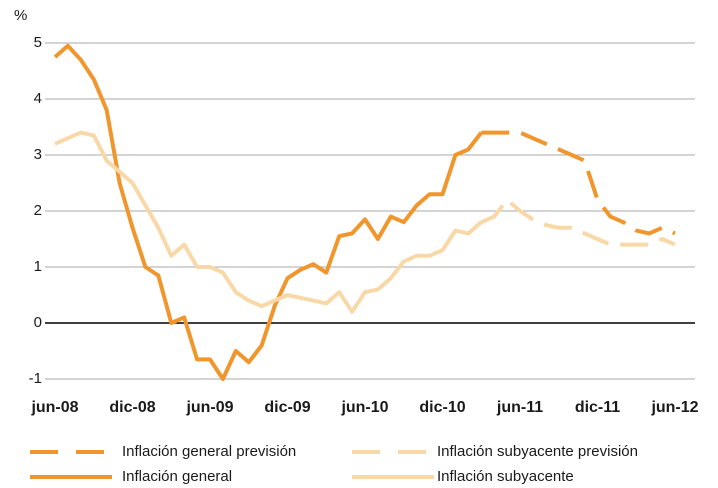 The width and height of the screenshot is (718, 488). I want to click on x-tick-label: jun-12, so click(674, 407).